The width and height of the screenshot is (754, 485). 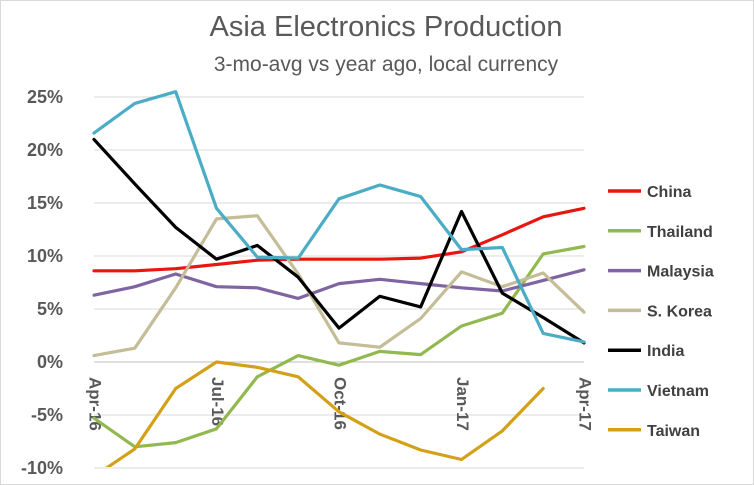 I want to click on legend-label: Taiwan, so click(x=673, y=431).